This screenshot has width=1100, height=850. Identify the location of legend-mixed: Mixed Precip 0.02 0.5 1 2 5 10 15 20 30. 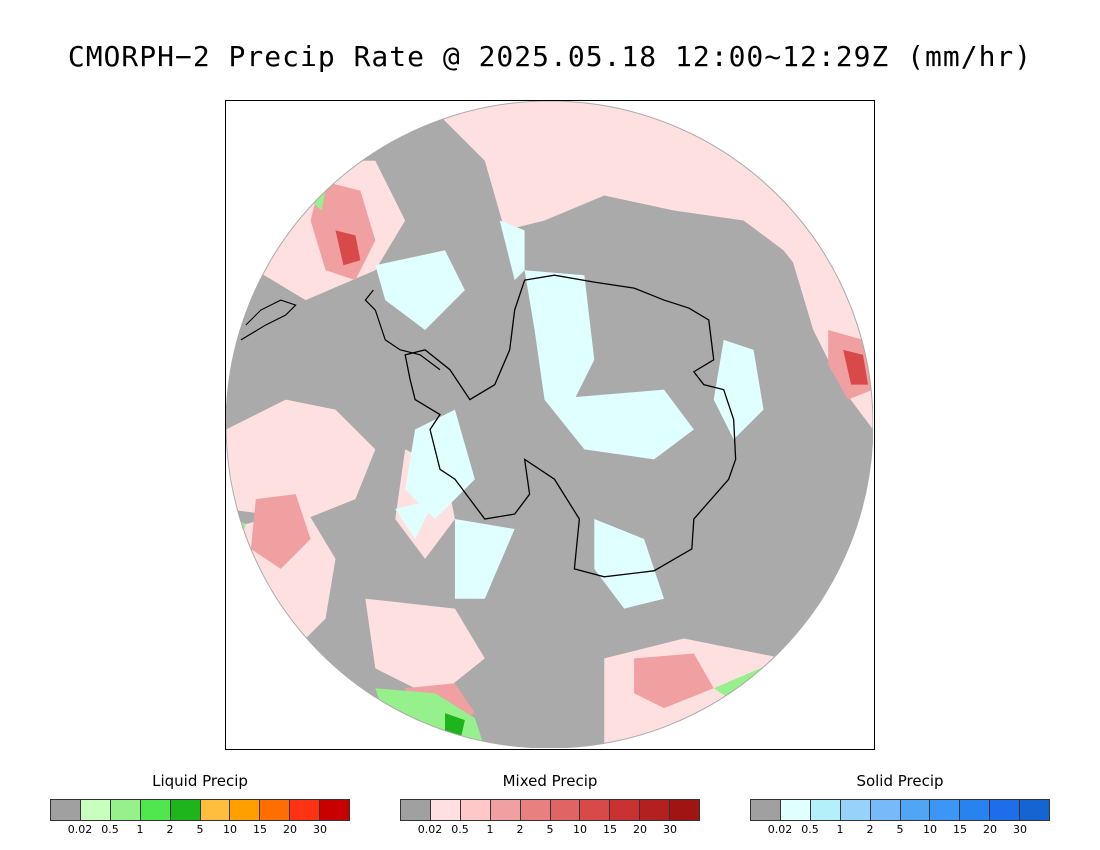
(550, 804).